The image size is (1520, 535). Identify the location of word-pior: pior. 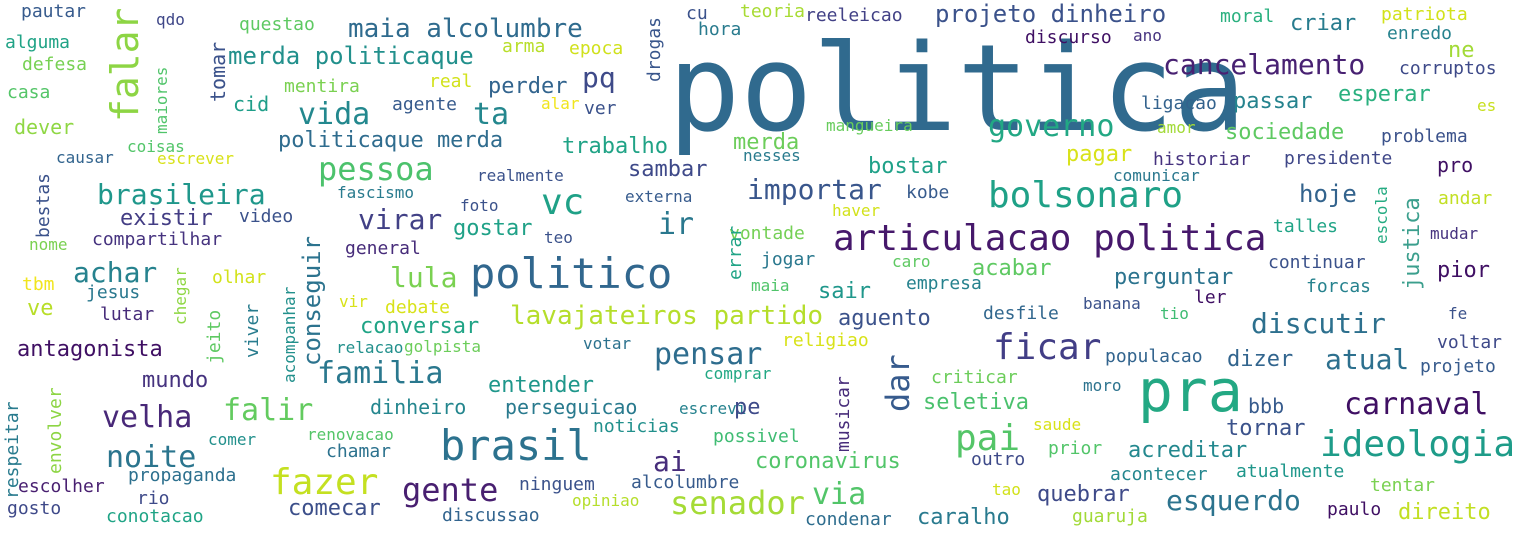
(1463, 270).